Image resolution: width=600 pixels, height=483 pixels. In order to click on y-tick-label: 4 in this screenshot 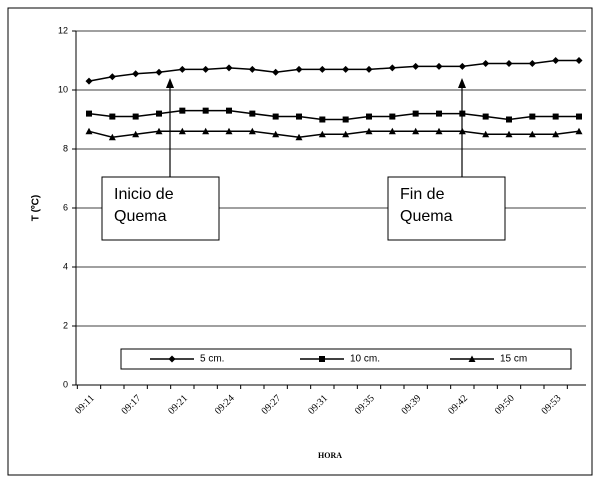, I will do `click(65, 266)`.